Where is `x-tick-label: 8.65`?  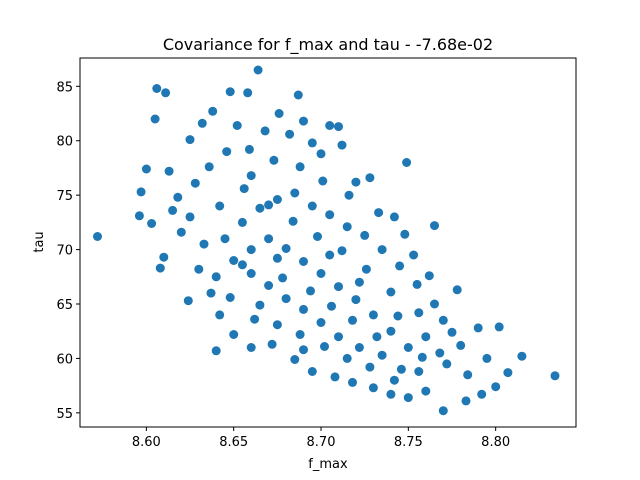 x-tick-label: 8.65 is located at coordinates (233, 442).